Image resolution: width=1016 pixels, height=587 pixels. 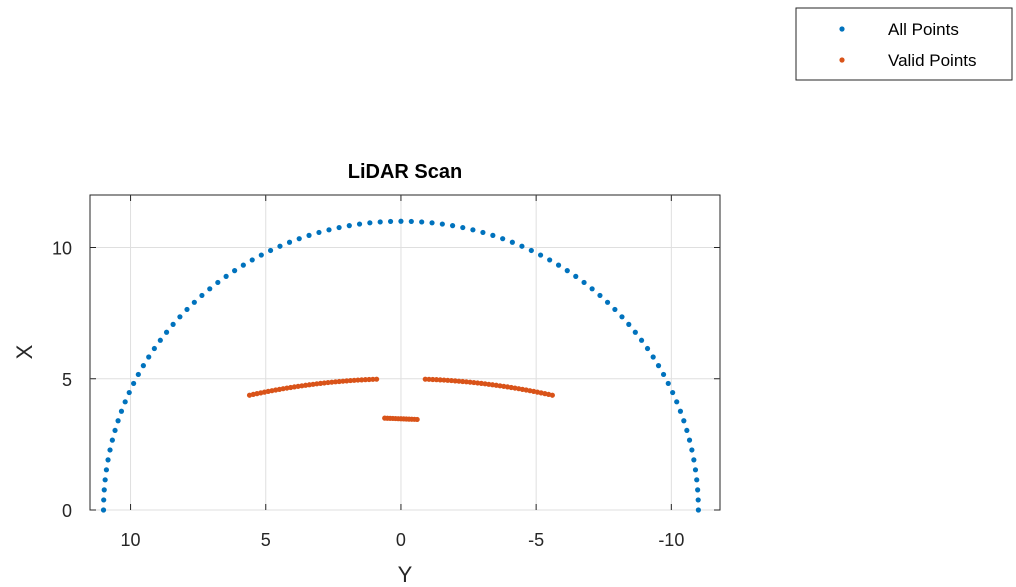 I want to click on y-axis-label: X, so click(x=24, y=351).